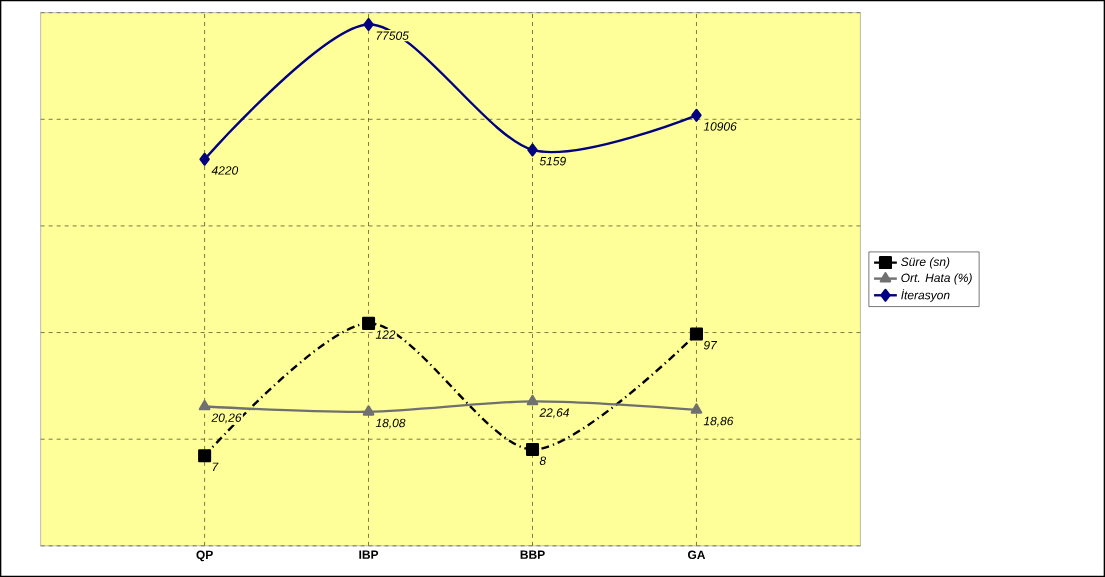 Image resolution: width=1105 pixels, height=577 pixels. Describe the element at coordinates (925, 263) in the screenshot. I see `legend-label: Süre (sn)` at that location.